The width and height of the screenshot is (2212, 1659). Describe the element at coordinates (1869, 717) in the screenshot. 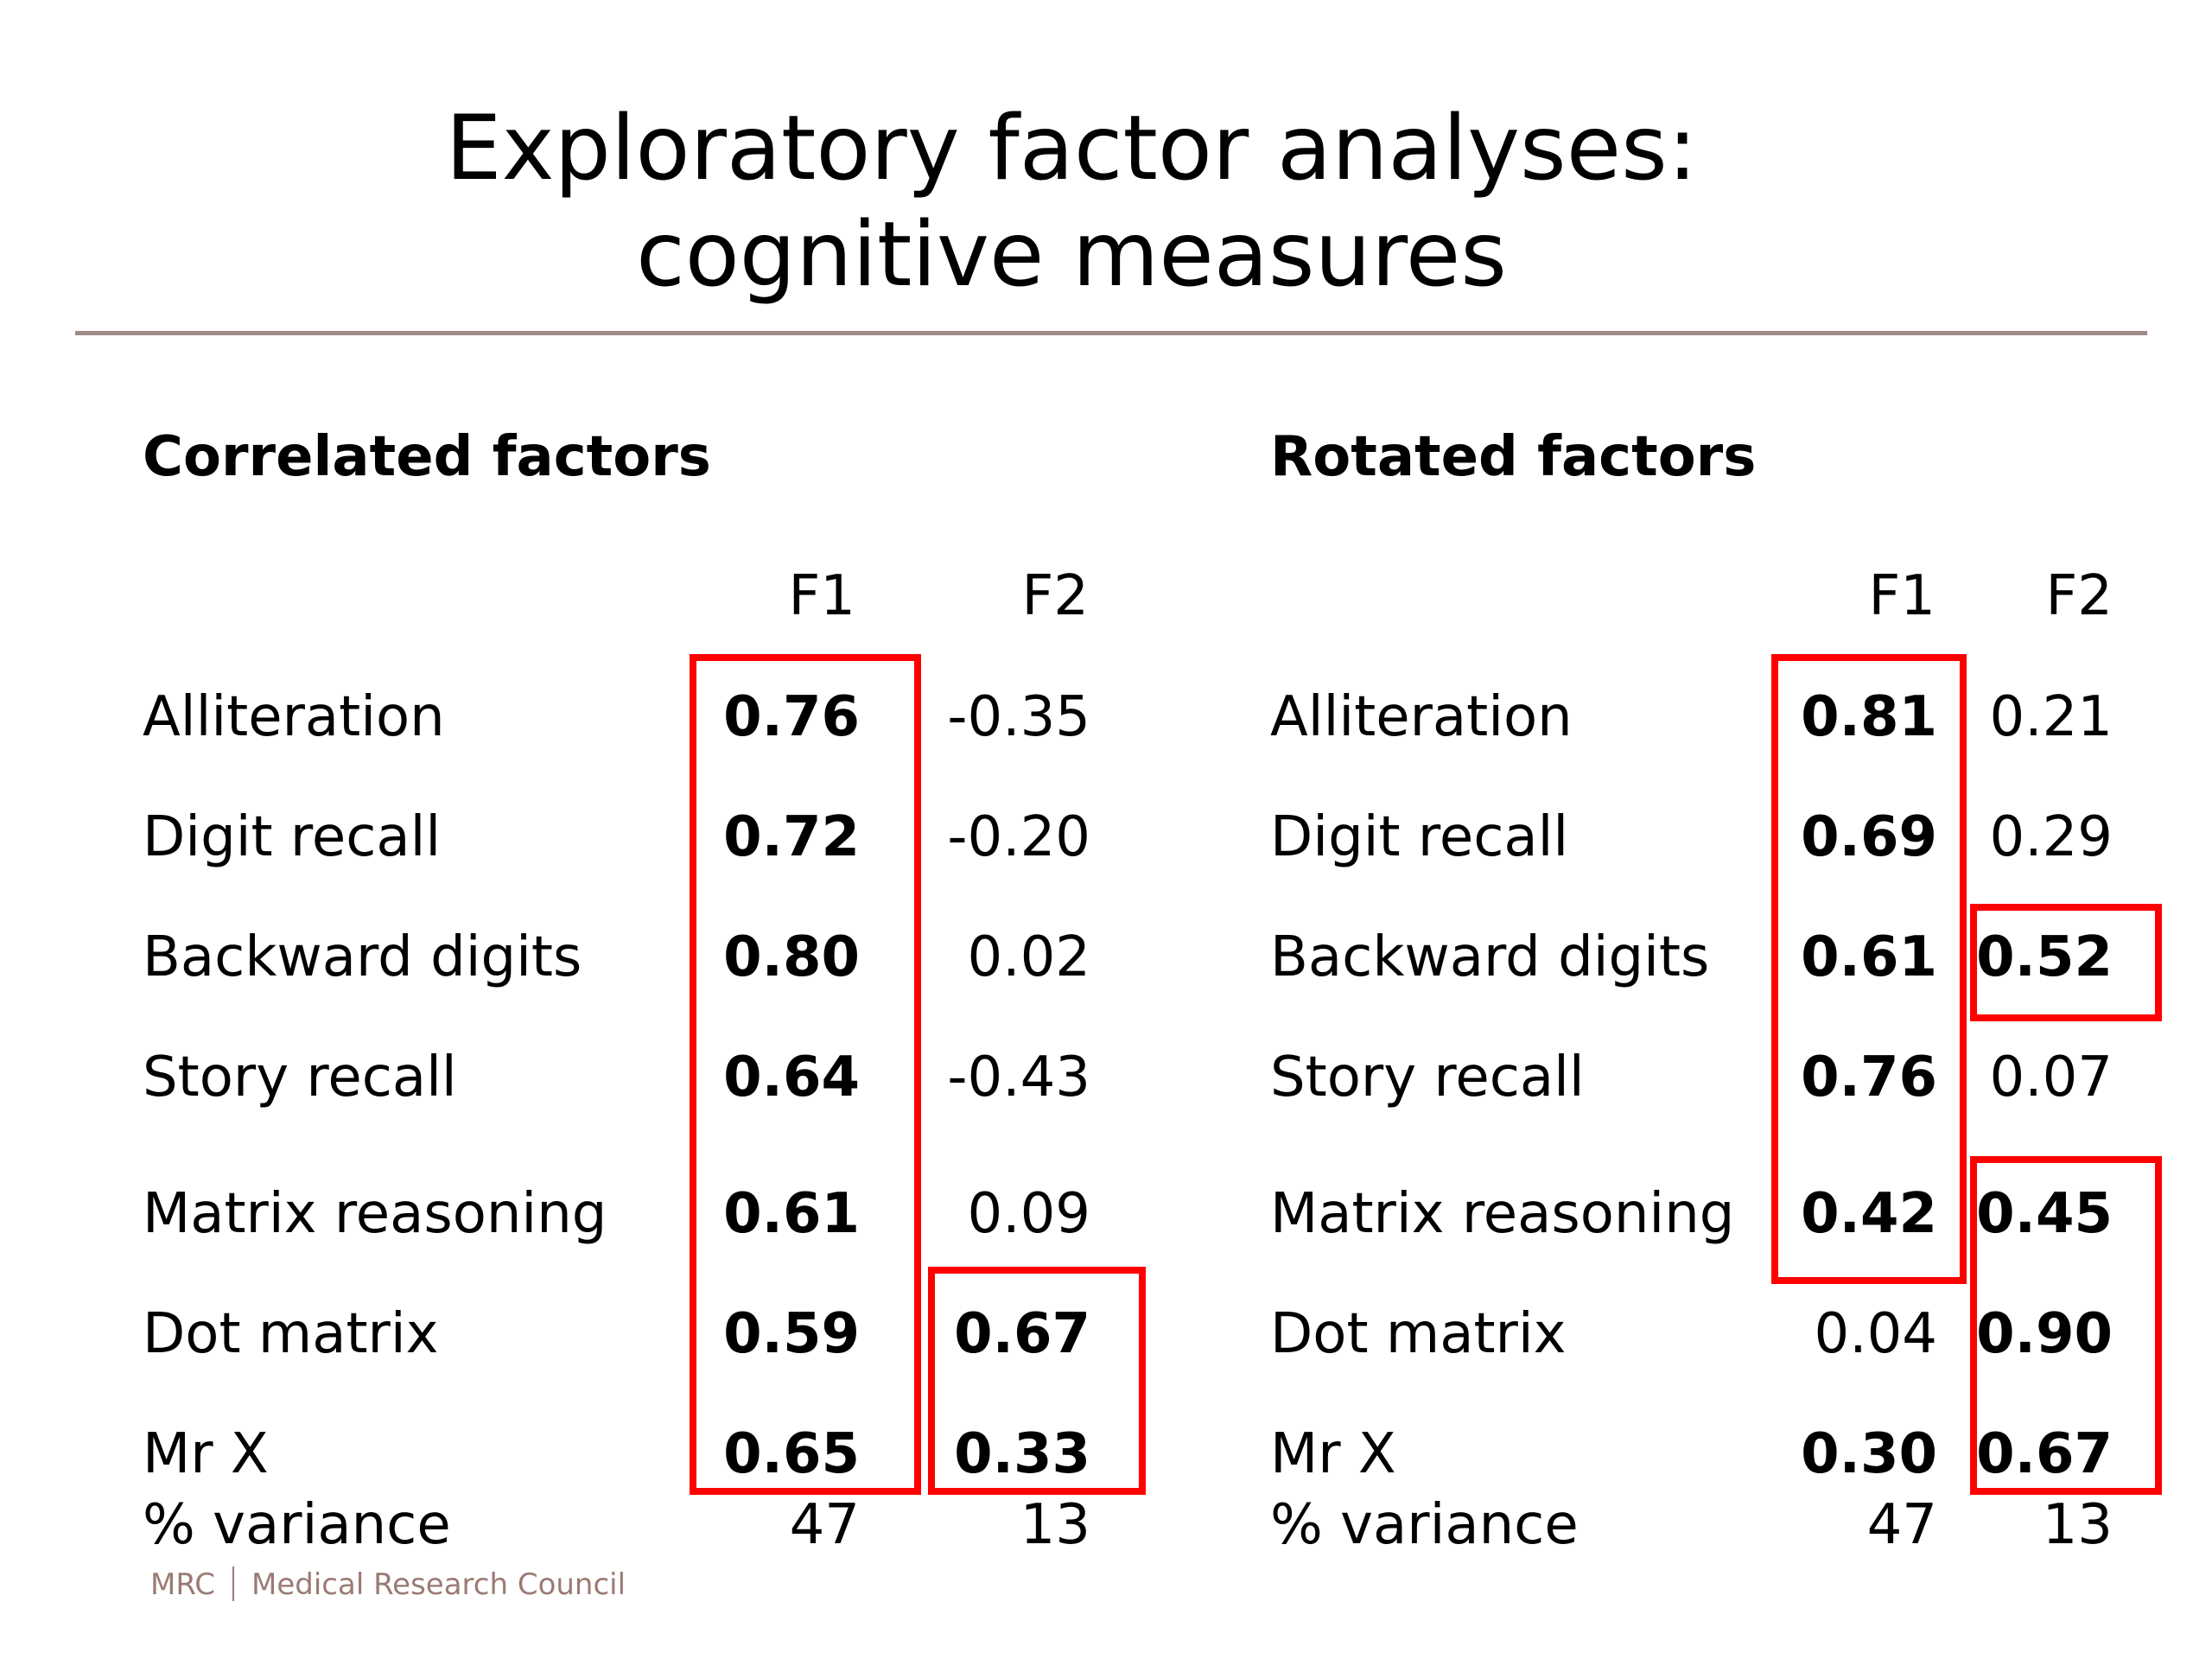

I see `f1-value: 0.81` at that location.